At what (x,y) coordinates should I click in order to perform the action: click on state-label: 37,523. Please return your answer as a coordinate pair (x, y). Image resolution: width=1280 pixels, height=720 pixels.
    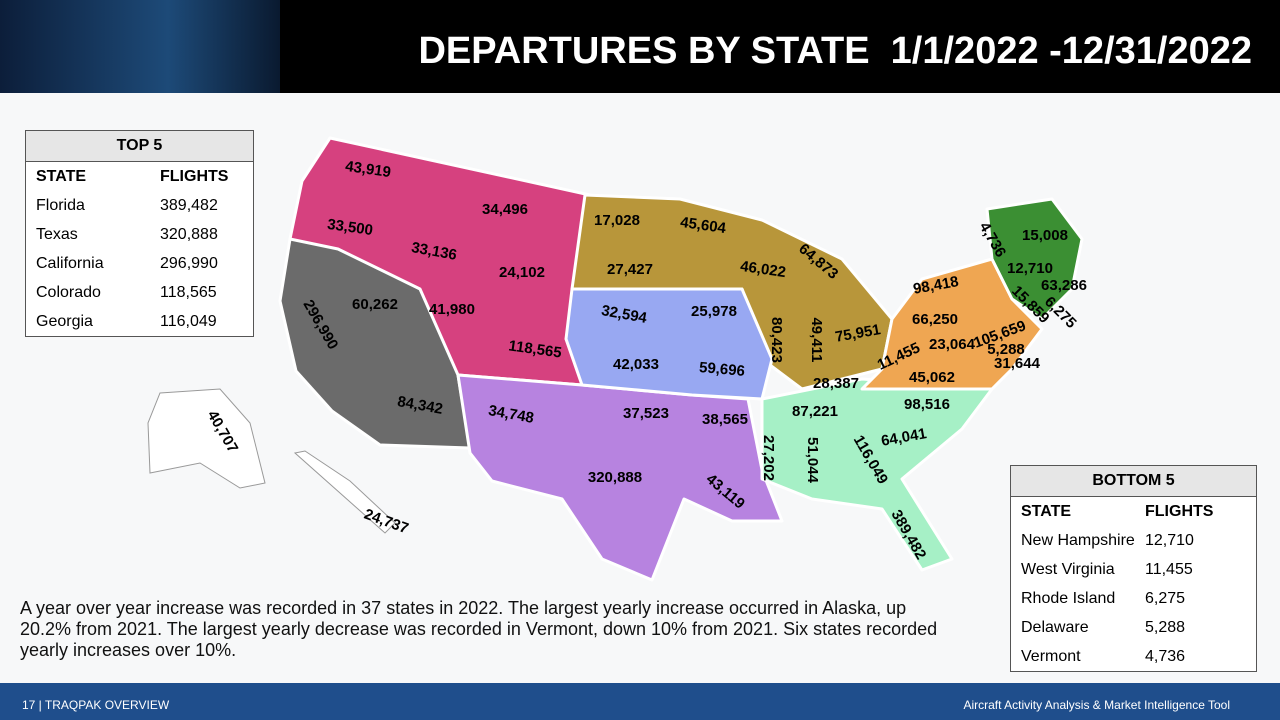
    Looking at the image, I should click on (646, 413).